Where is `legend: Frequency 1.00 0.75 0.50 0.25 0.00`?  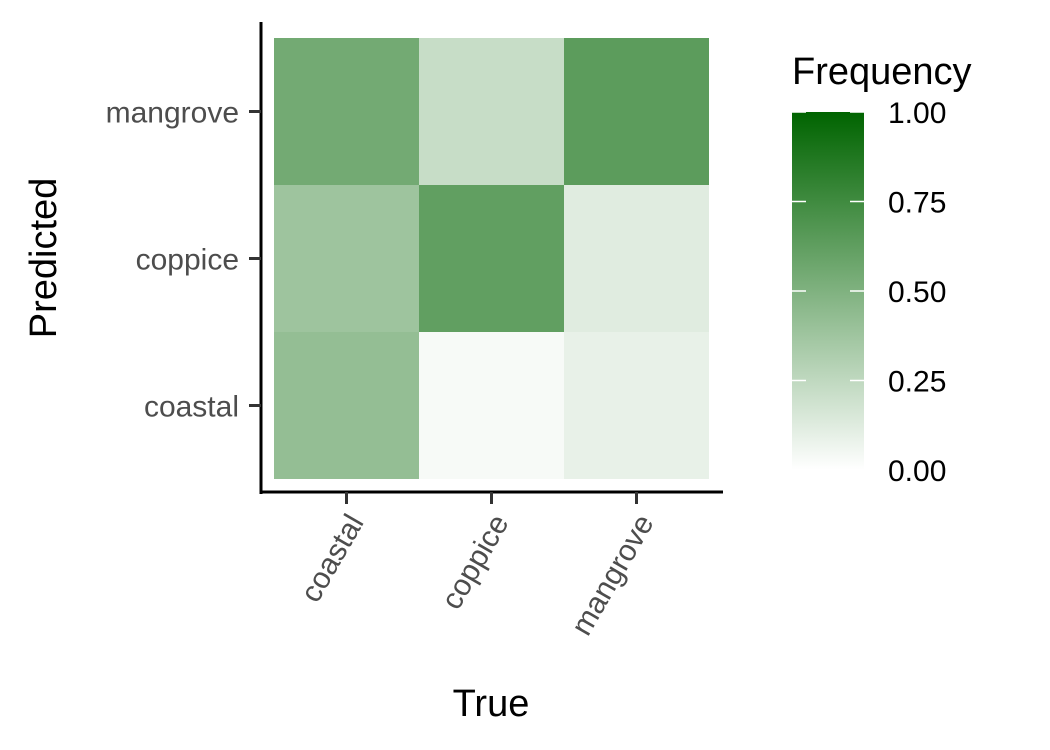 legend: Frequency 1.00 0.75 0.50 0.25 0.00 is located at coordinates (882, 269).